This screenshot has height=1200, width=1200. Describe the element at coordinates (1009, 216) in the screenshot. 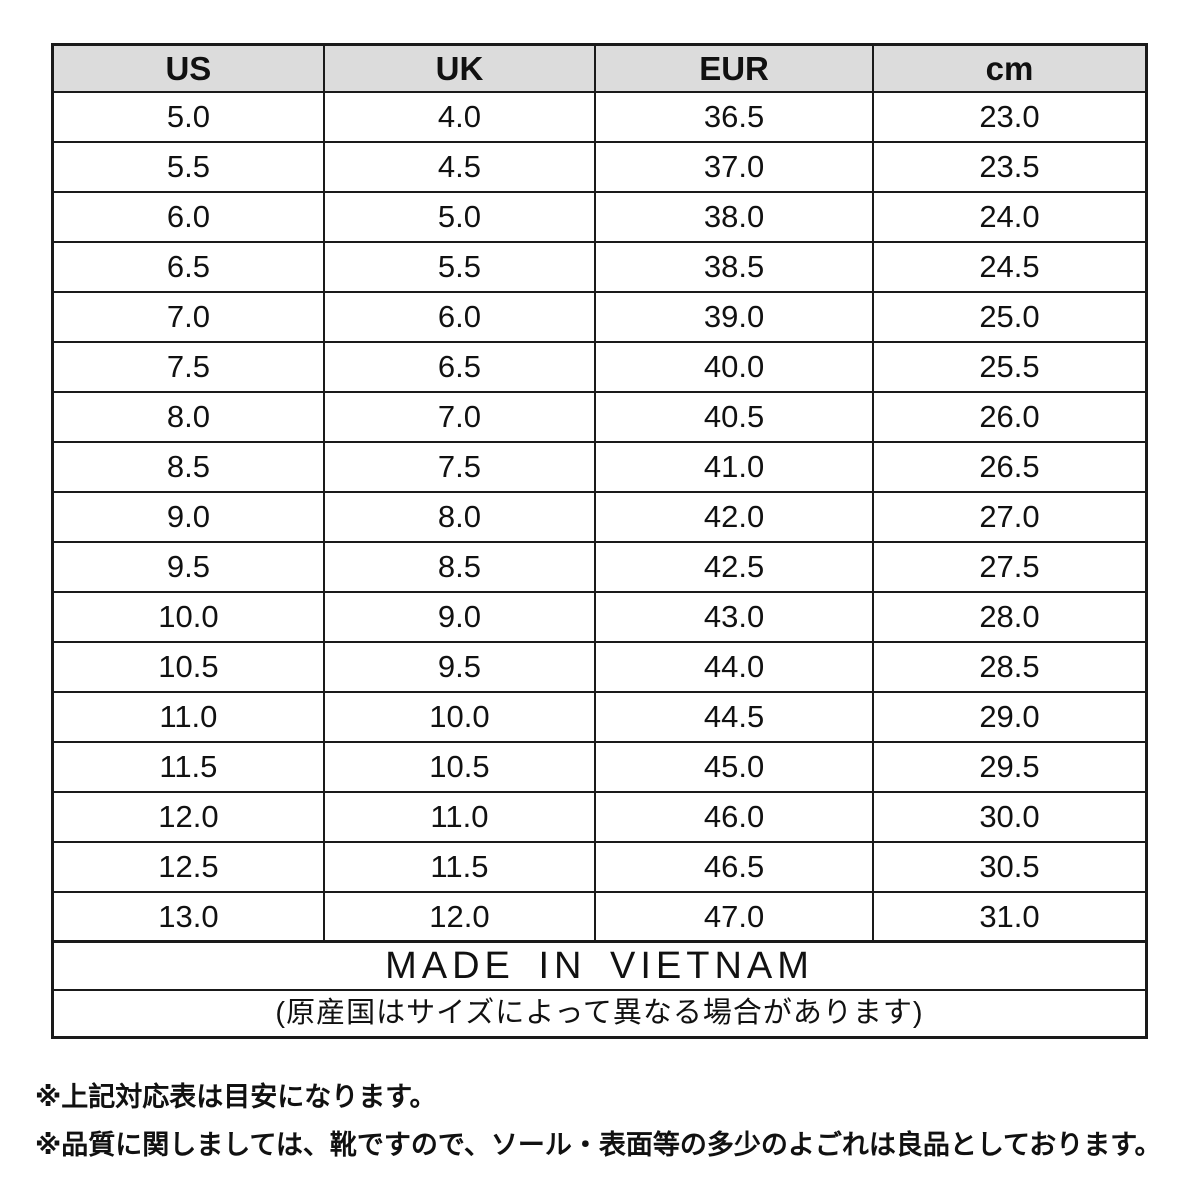

I see `size-cell: 24.0` at that location.